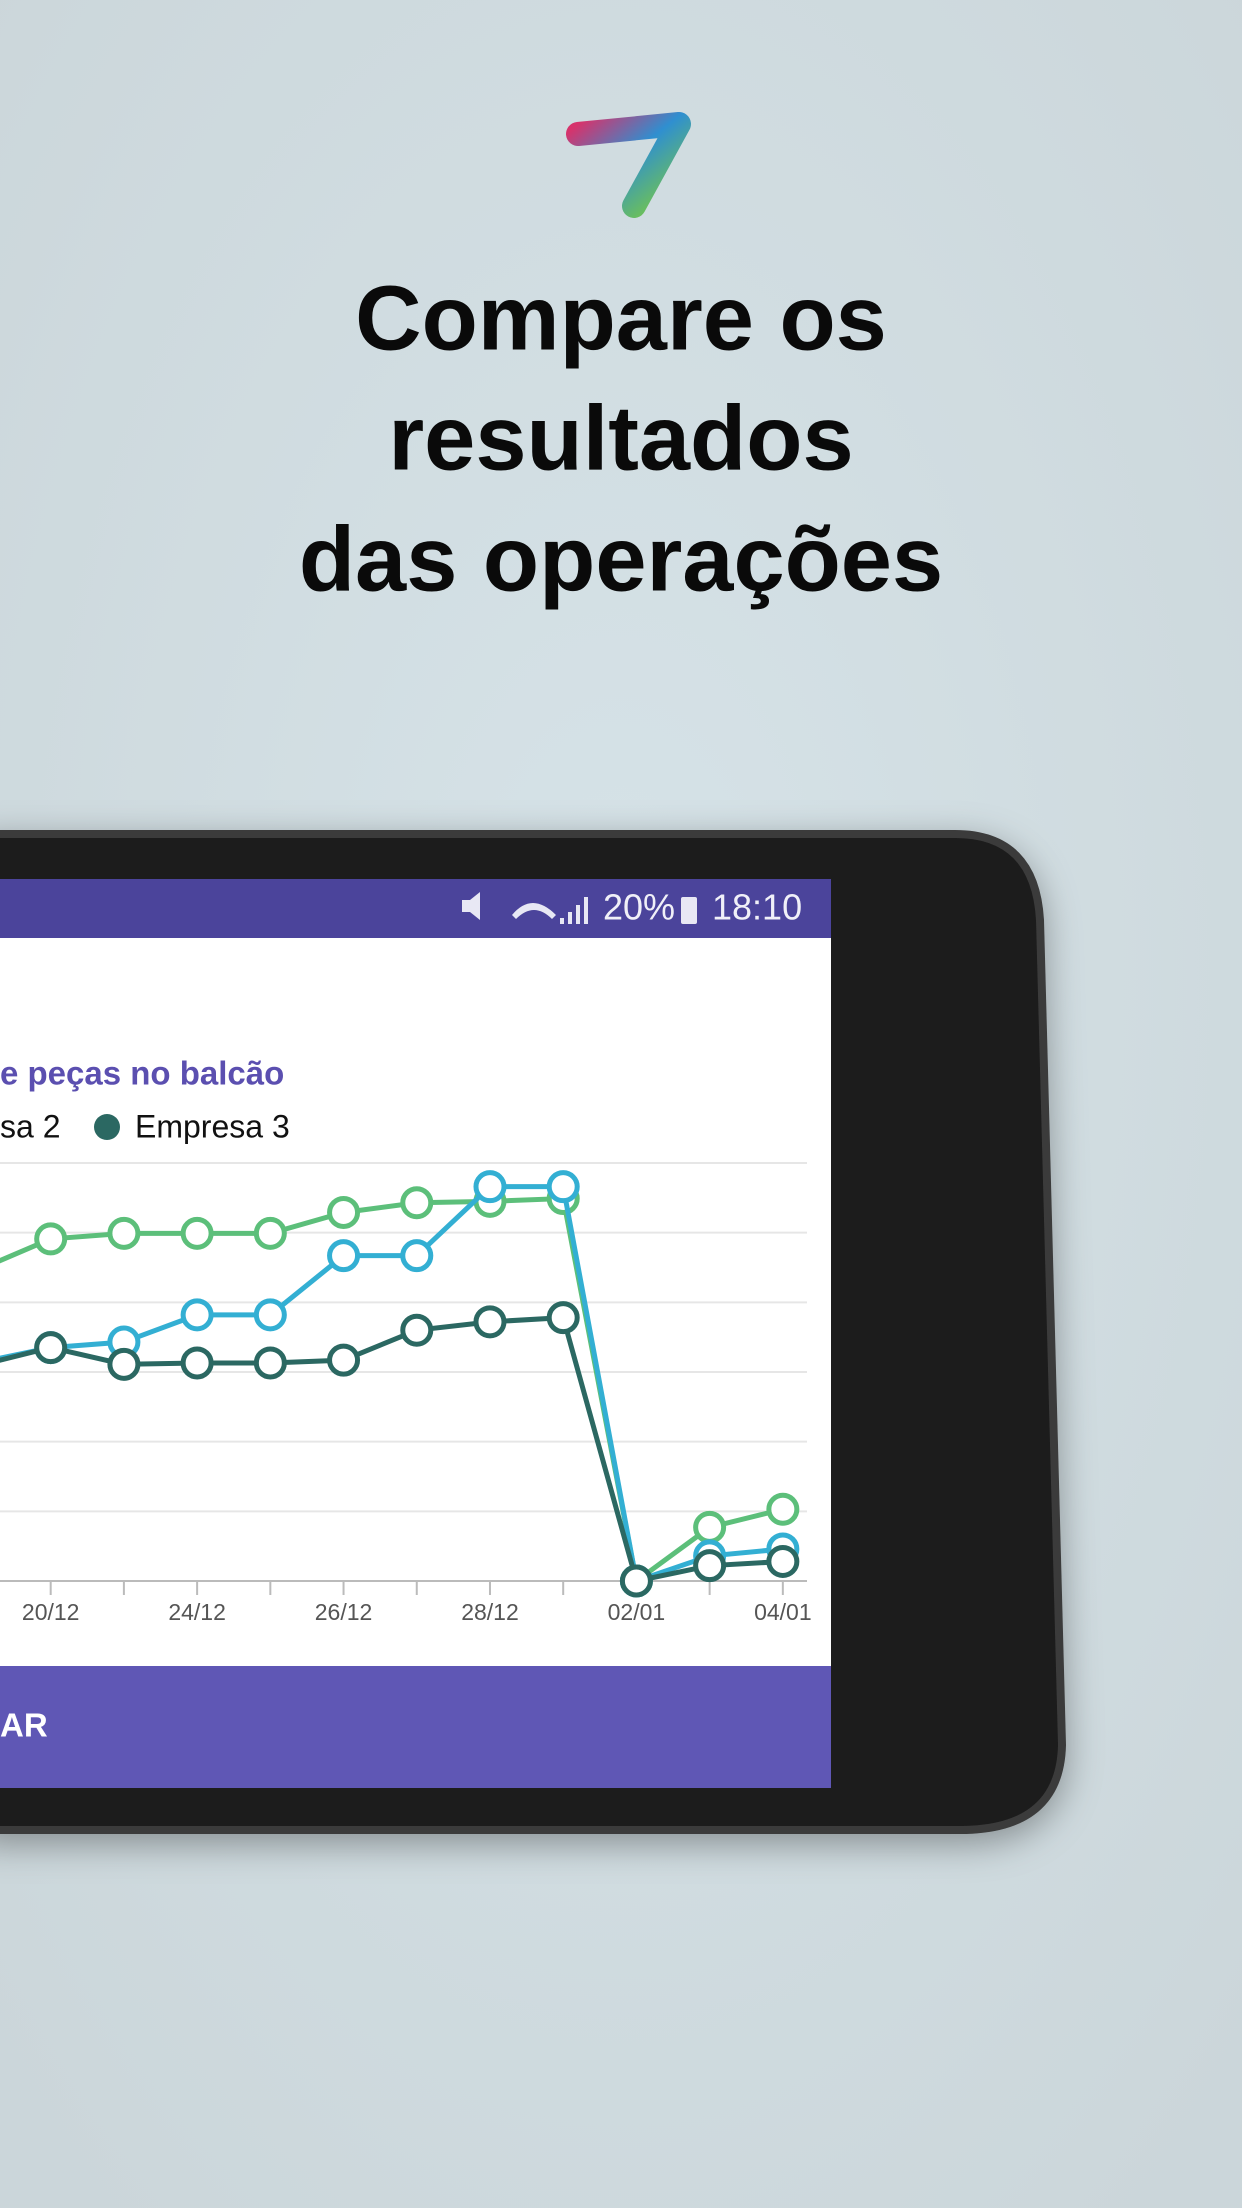  Describe the element at coordinates (197, 1612) in the screenshot. I see `x-tick-label: 24/12` at that location.